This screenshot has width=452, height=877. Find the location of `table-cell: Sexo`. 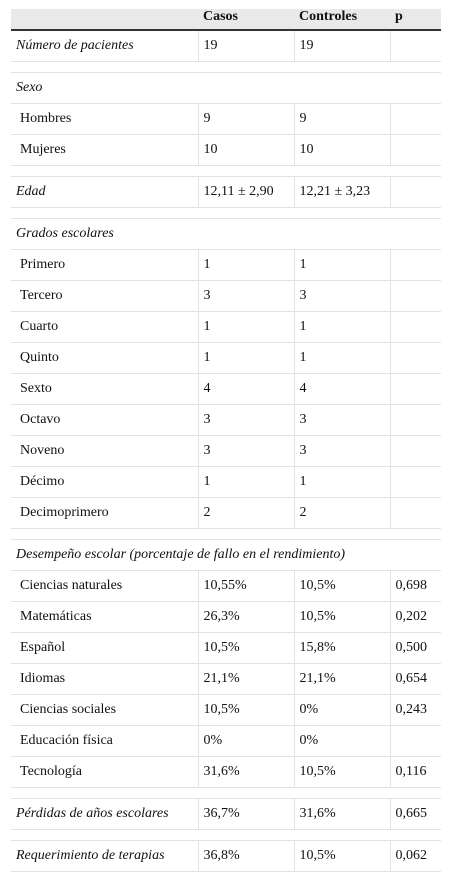

table-cell: Sexo is located at coordinates (226, 88).